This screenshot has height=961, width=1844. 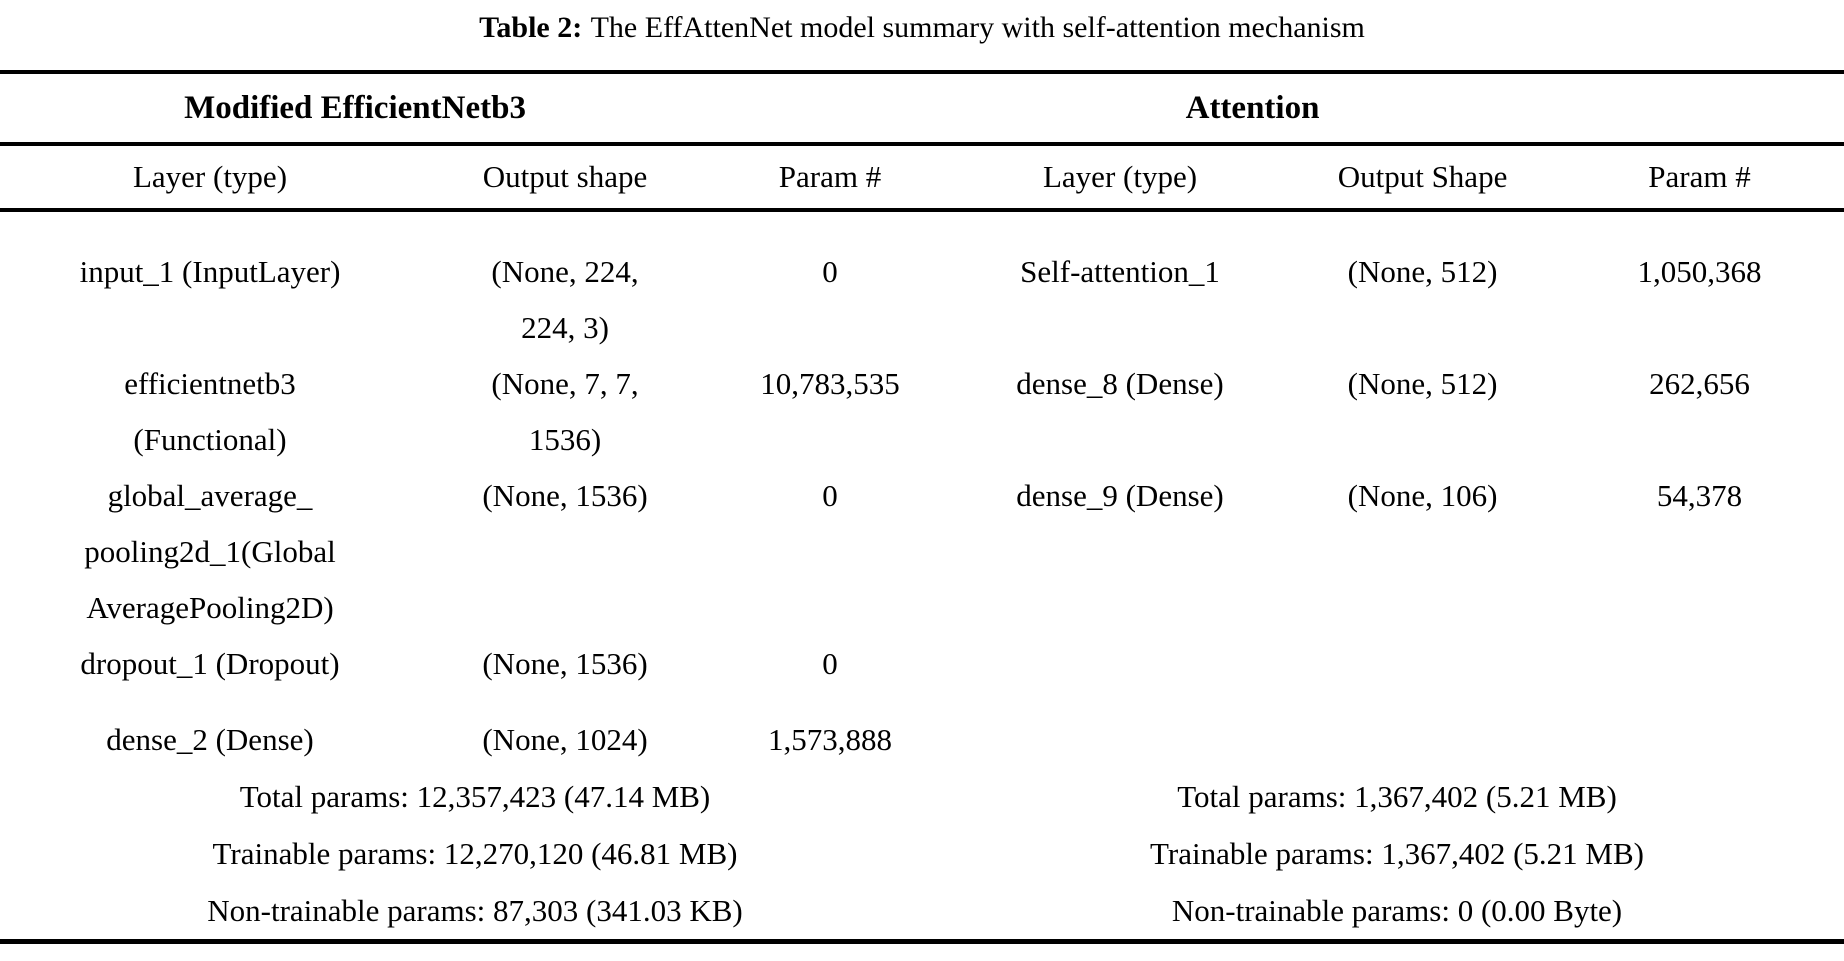 What do you see at coordinates (1120, 383) in the screenshot?
I see `layer-cell: dense_8 (Dense)` at bounding box center [1120, 383].